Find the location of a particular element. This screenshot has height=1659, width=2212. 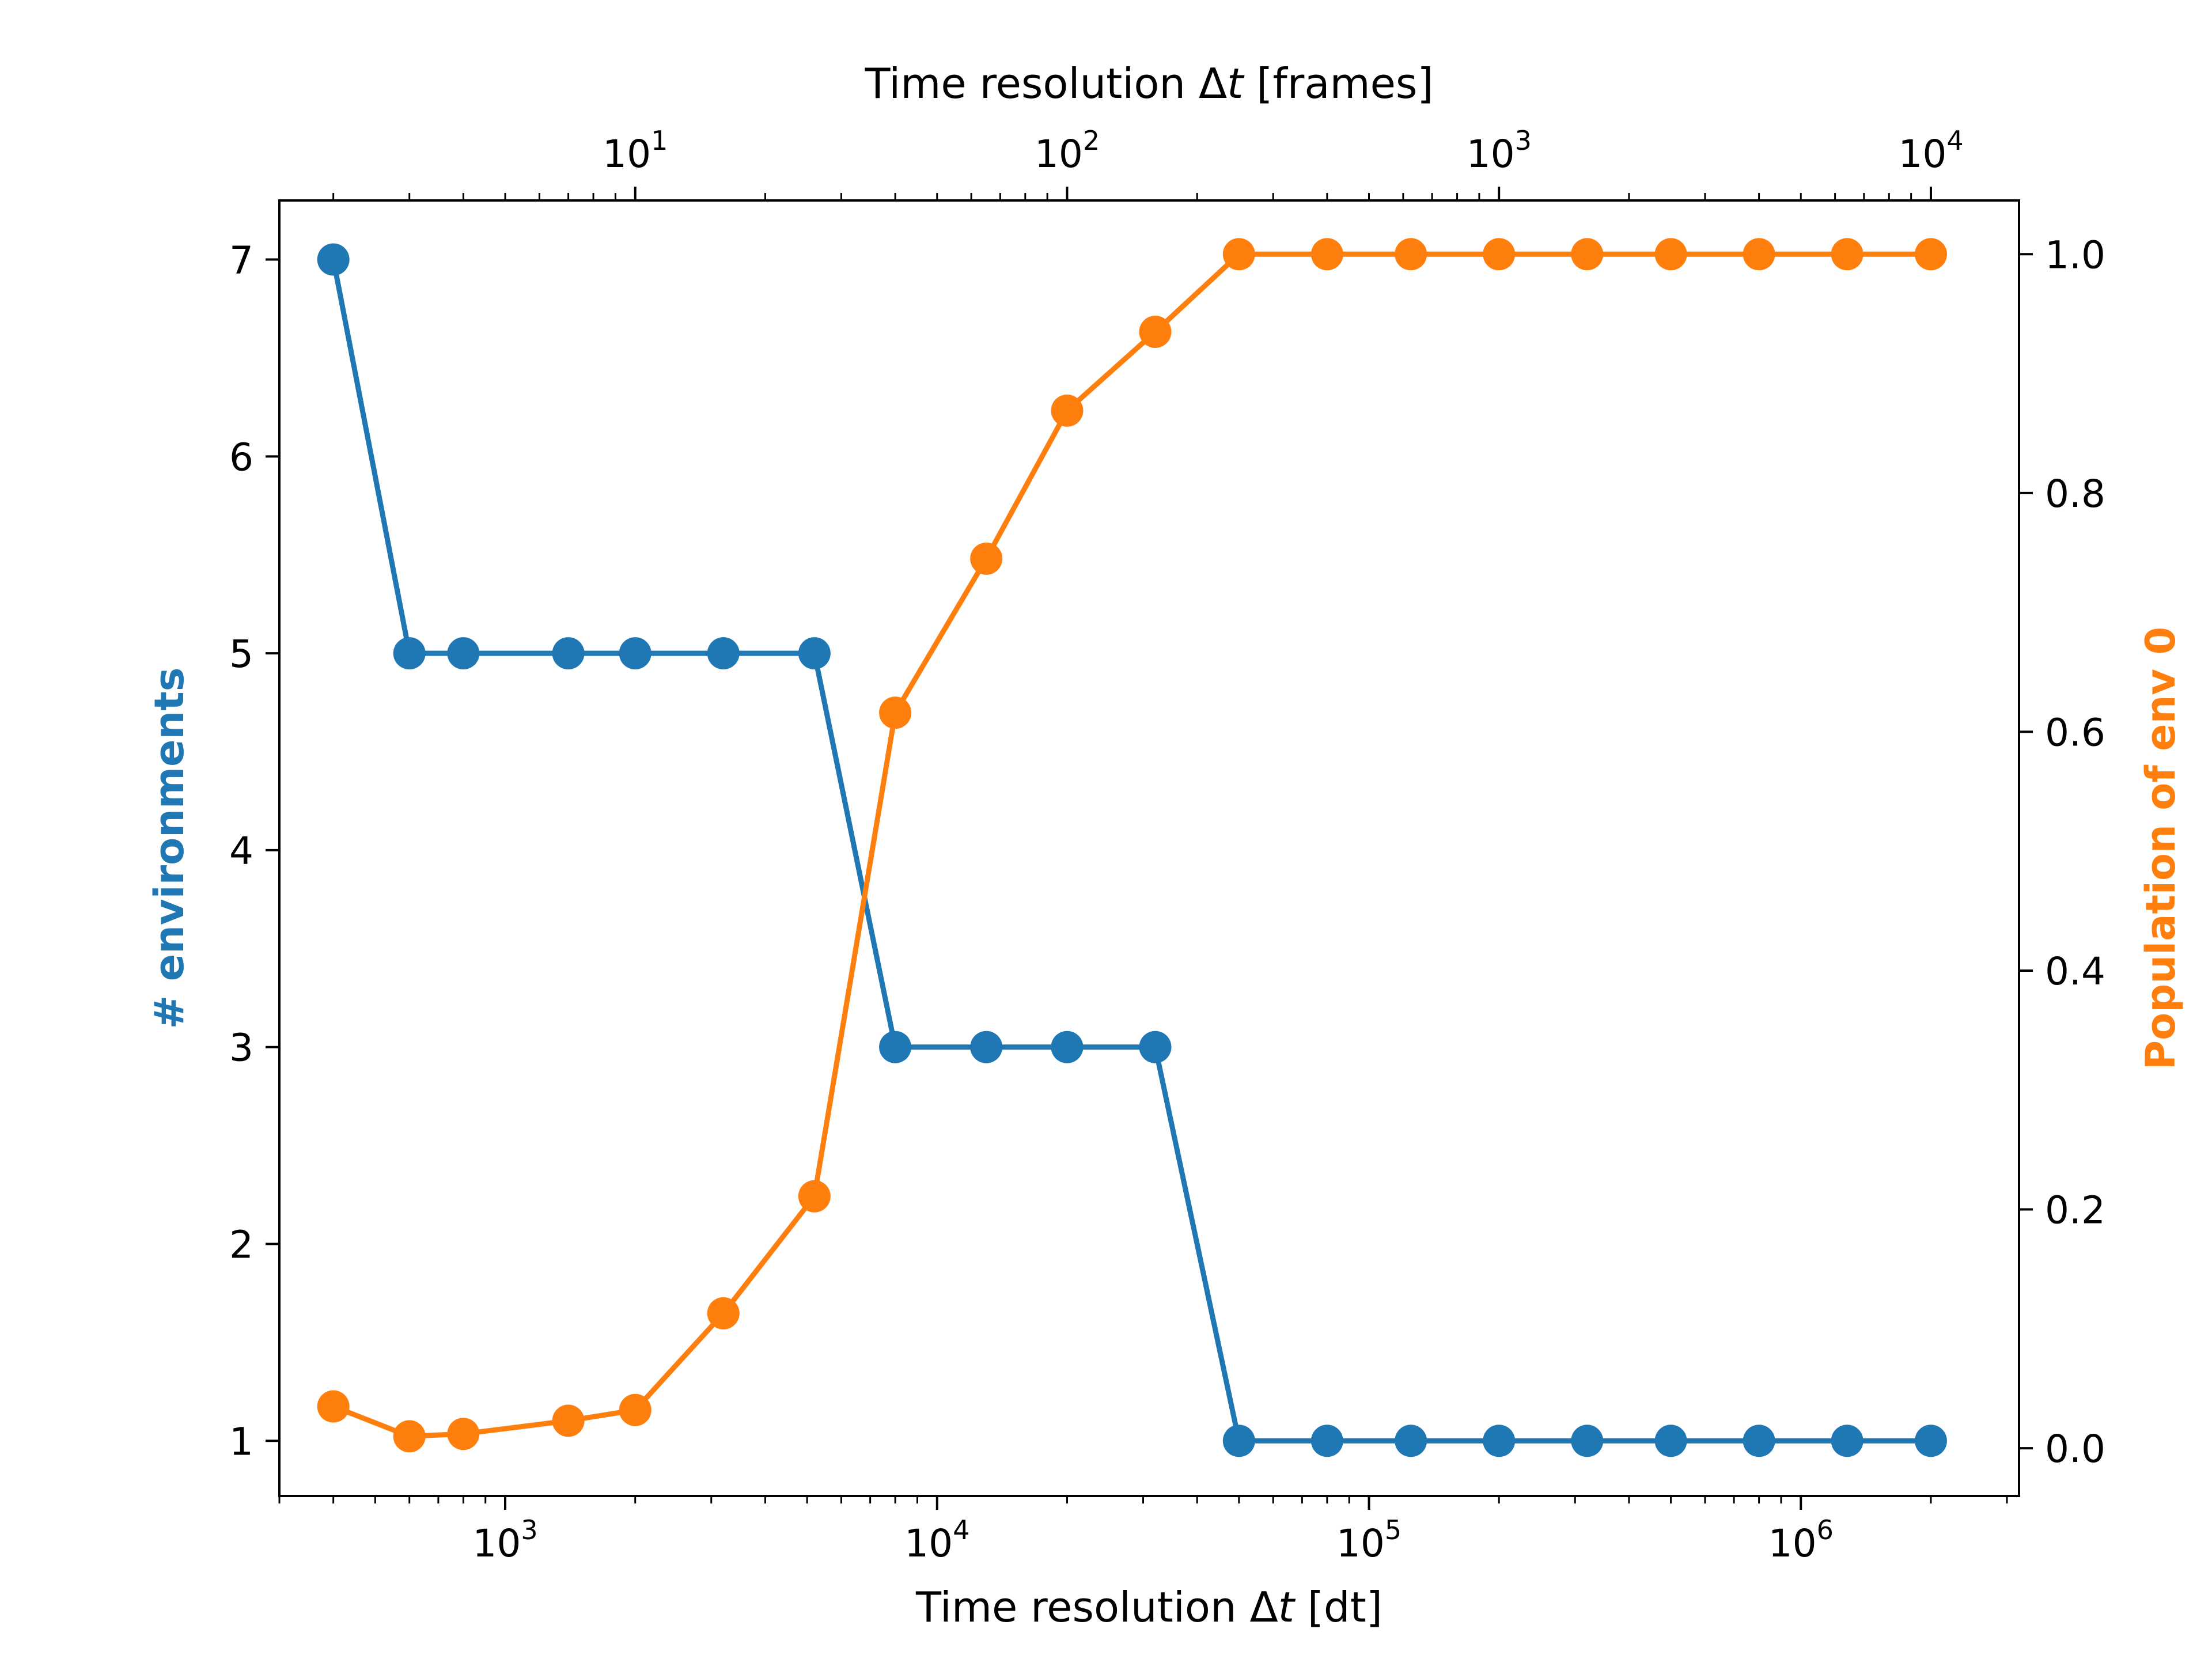

left-tick-label: 2 is located at coordinates (241, 1245).